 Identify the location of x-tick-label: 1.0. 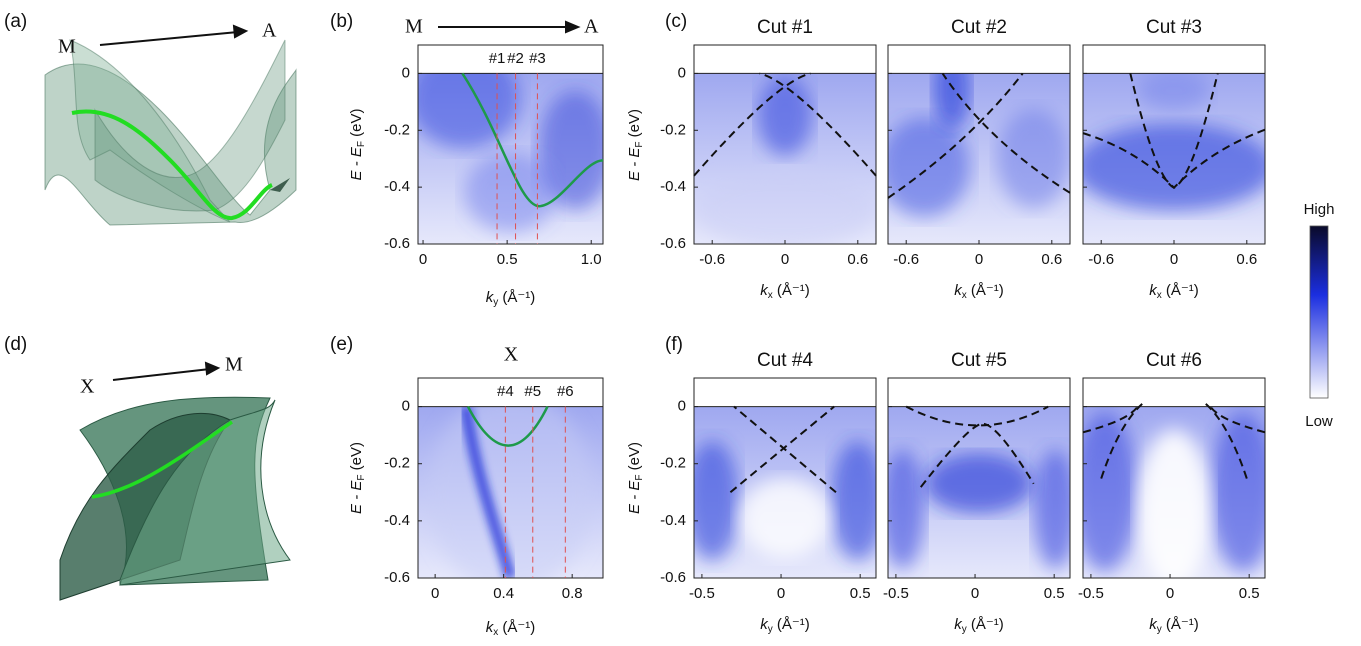
(591, 259).